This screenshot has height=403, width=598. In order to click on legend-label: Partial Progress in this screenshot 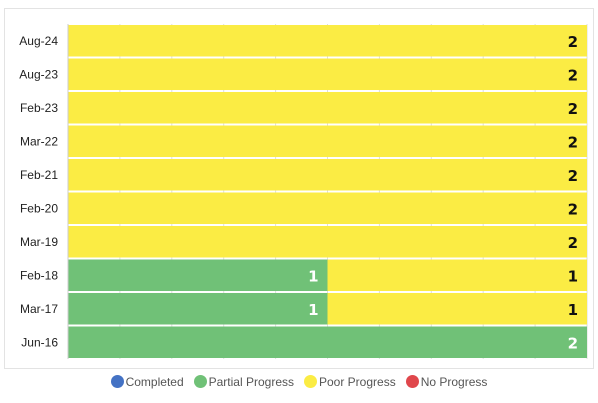, I will do `click(251, 381)`.